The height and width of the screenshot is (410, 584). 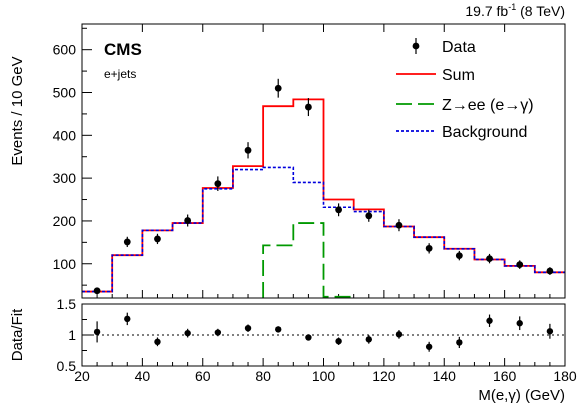 What do you see at coordinates (17, 334) in the screenshot?
I see `ratio-y-axis-label: Data/Fit` at bounding box center [17, 334].